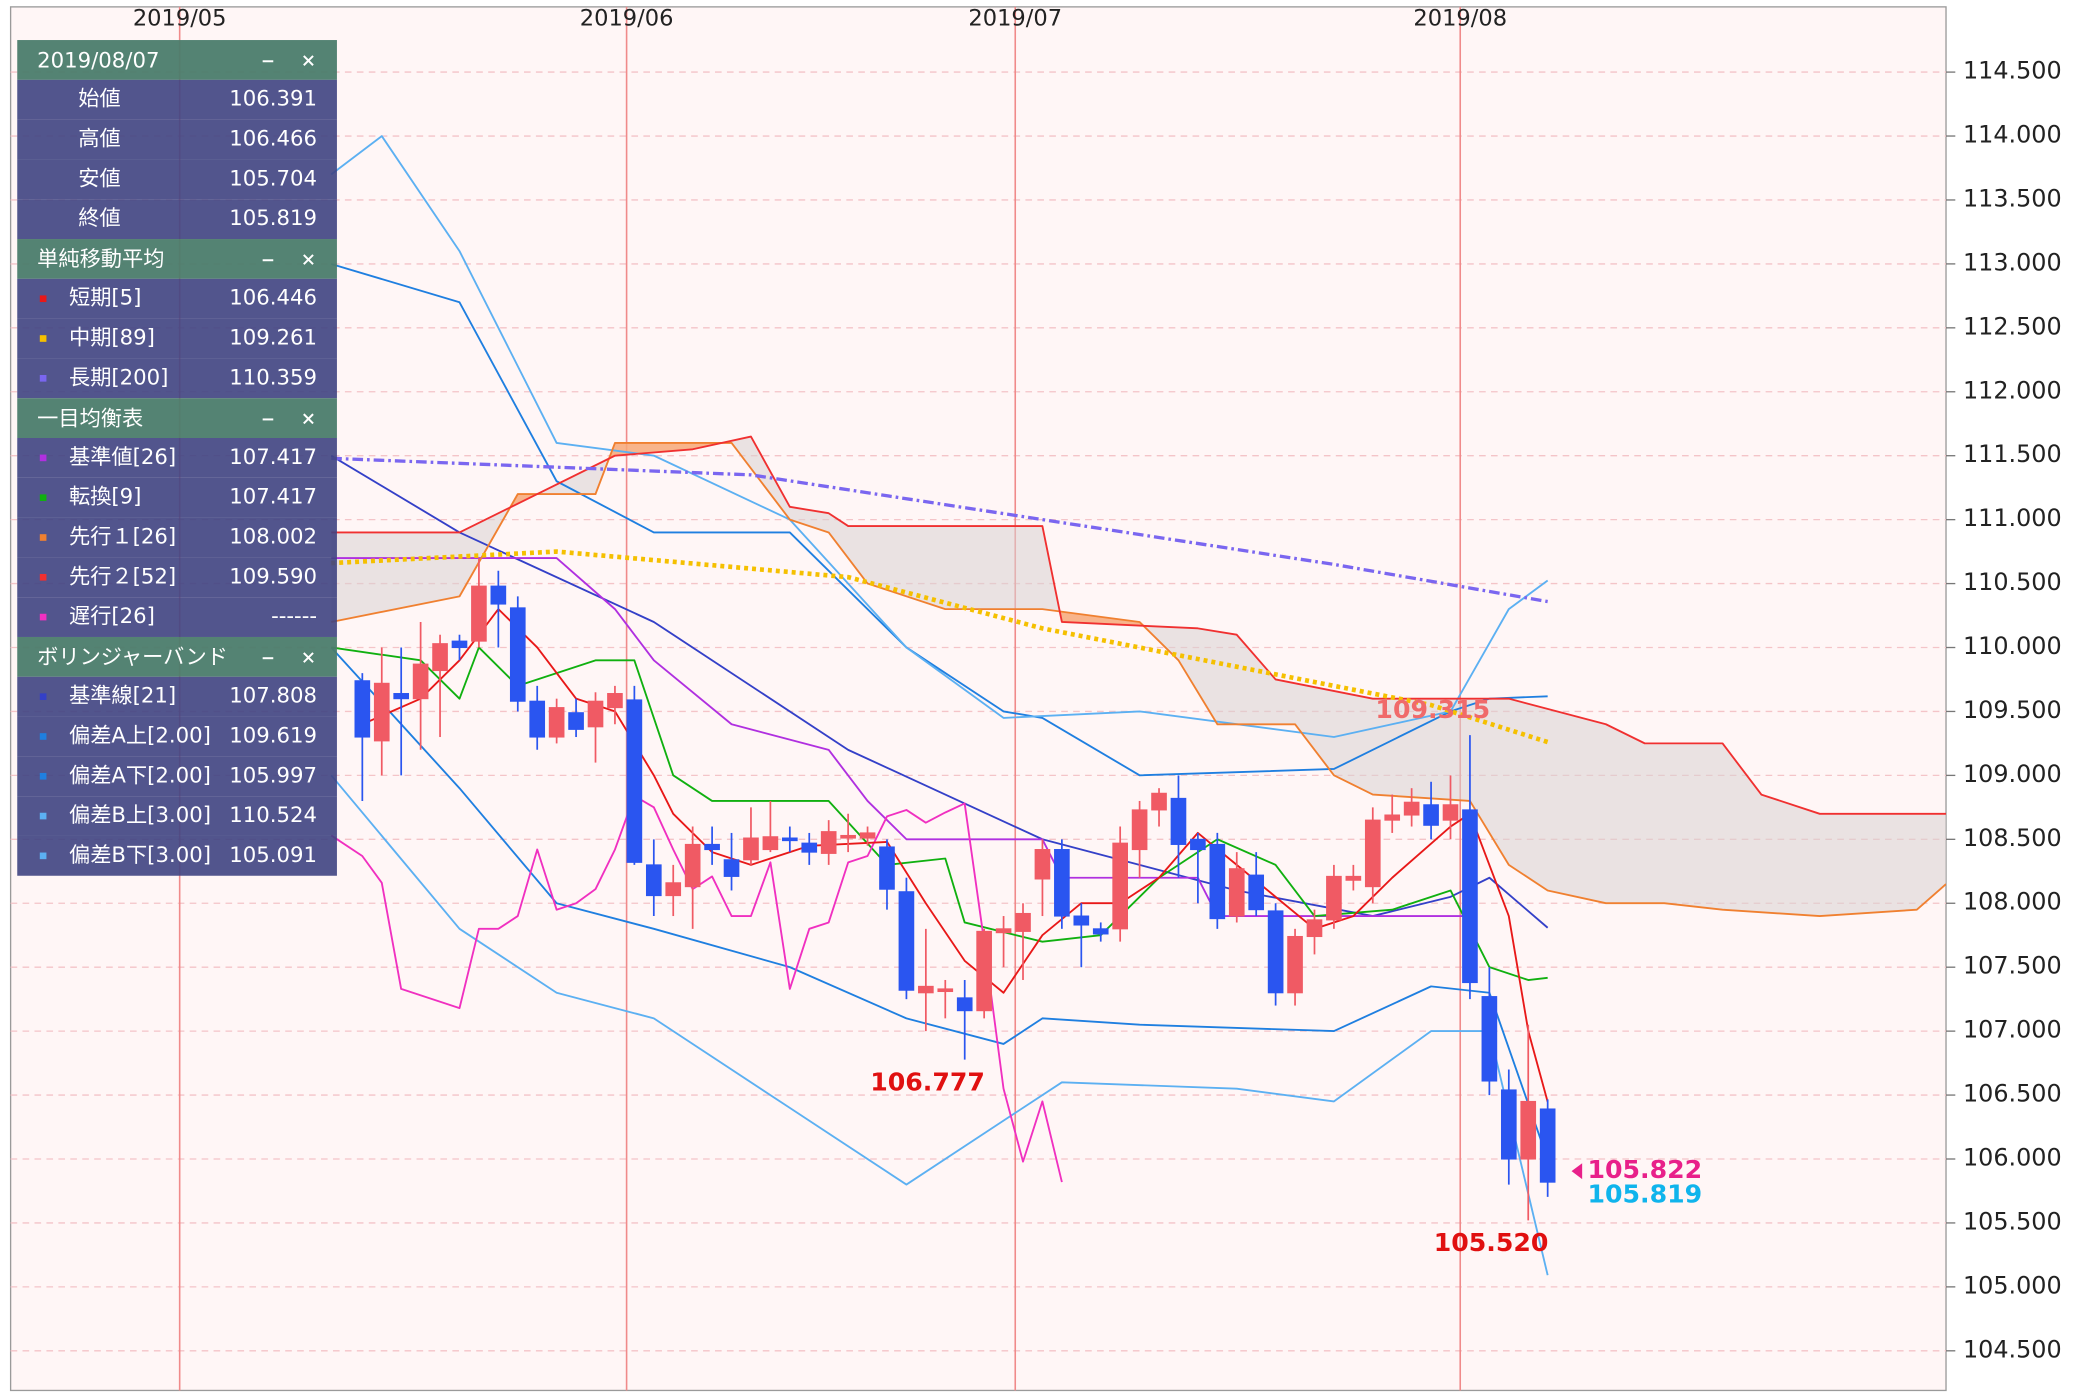 Image resolution: width=2080 pixels, height=1396 pixels. What do you see at coordinates (2012, 710) in the screenshot?
I see `y-tick-label: 109.500` at bounding box center [2012, 710].